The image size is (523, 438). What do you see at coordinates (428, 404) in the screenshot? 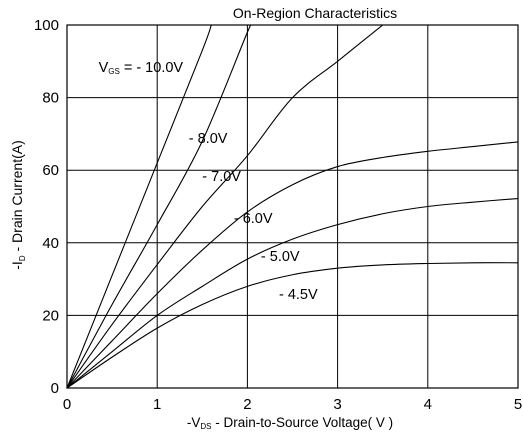
I see `x-tick-label: 4` at bounding box center [428, 404].